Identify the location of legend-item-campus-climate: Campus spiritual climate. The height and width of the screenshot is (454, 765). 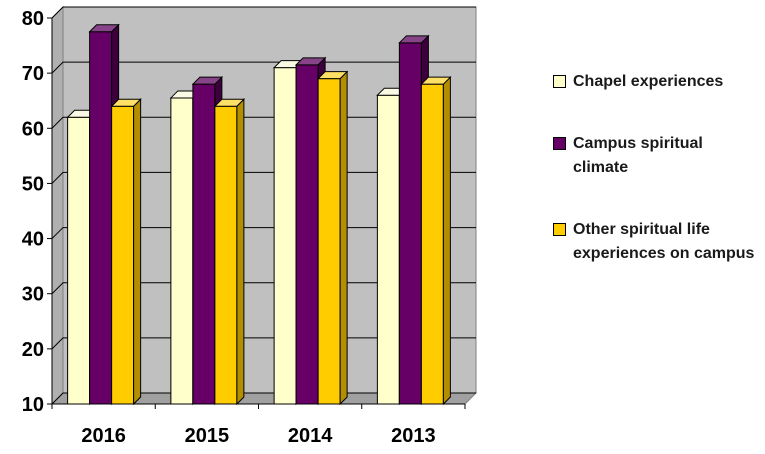
(655, 156).